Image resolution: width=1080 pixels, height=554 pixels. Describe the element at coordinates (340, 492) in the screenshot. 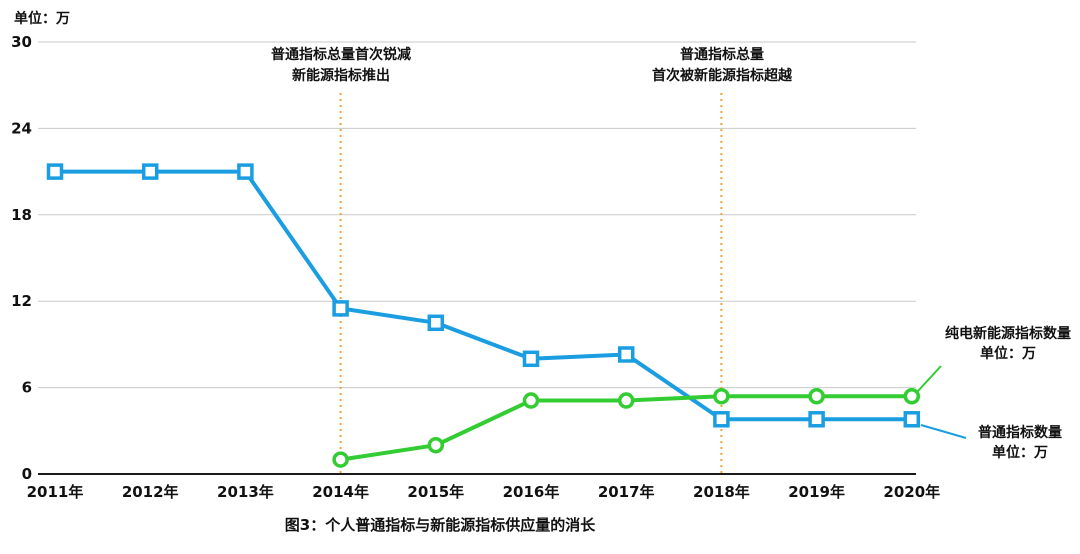

I see `x-tick-label: 2014年` at that location.